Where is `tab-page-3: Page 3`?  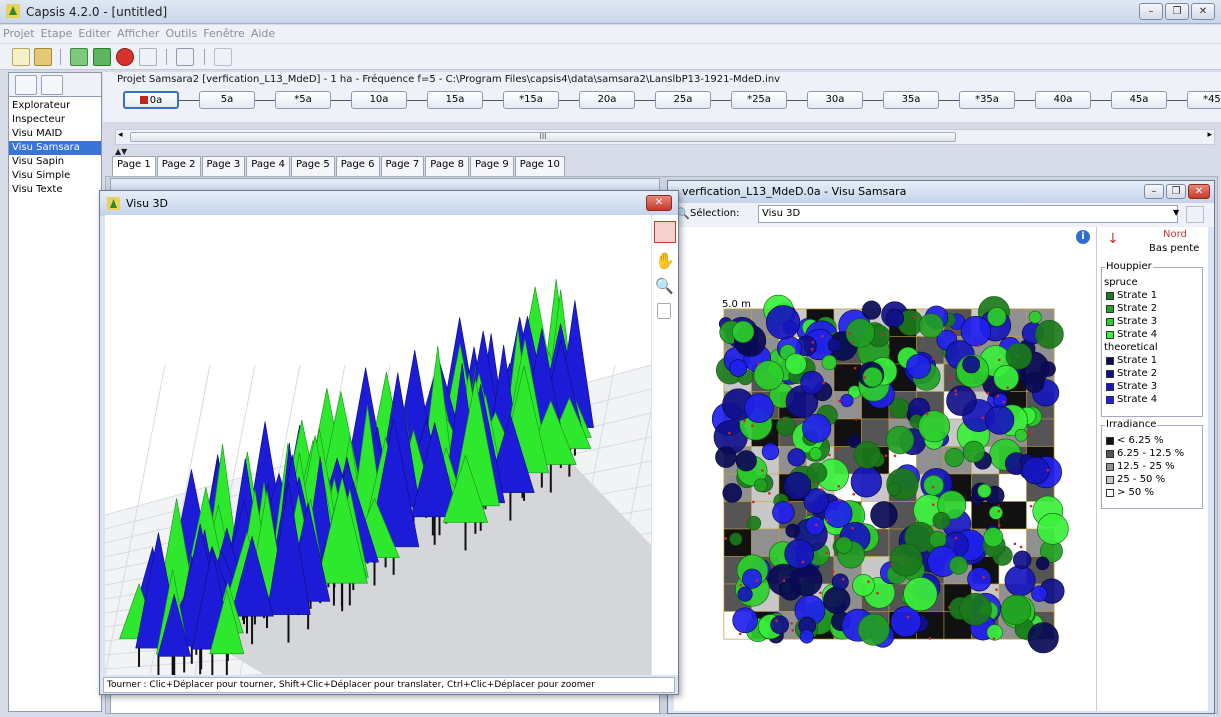 tab-page-3: Page 3 is located at coordinates (223, 166).